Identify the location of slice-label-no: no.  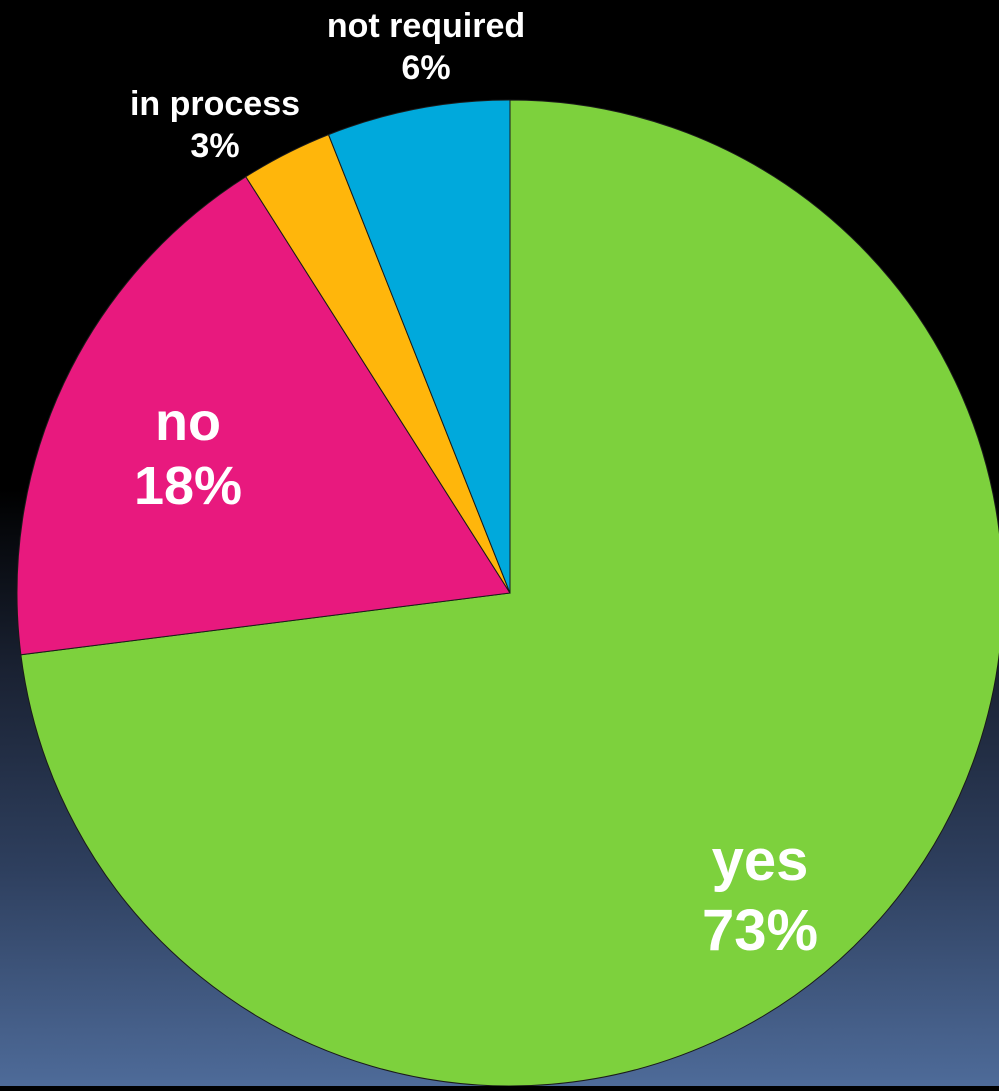
(188, 422).